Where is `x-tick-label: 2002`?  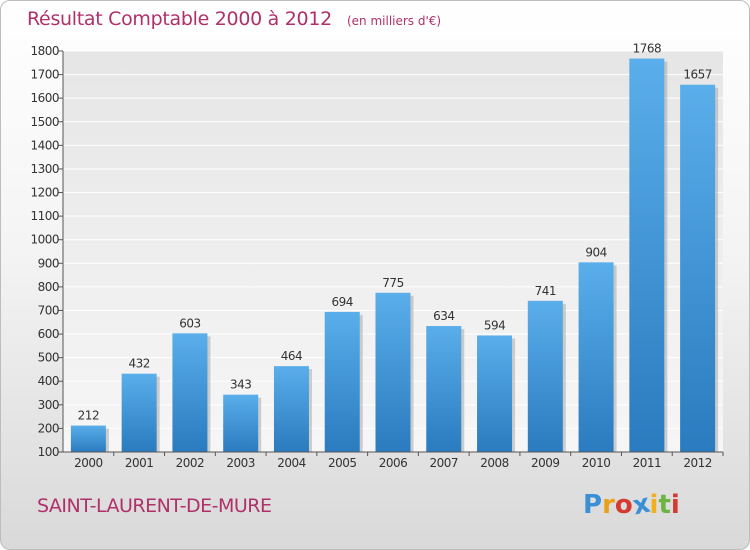 x-tick-label: 2002 is located at coordinates (190, 463).